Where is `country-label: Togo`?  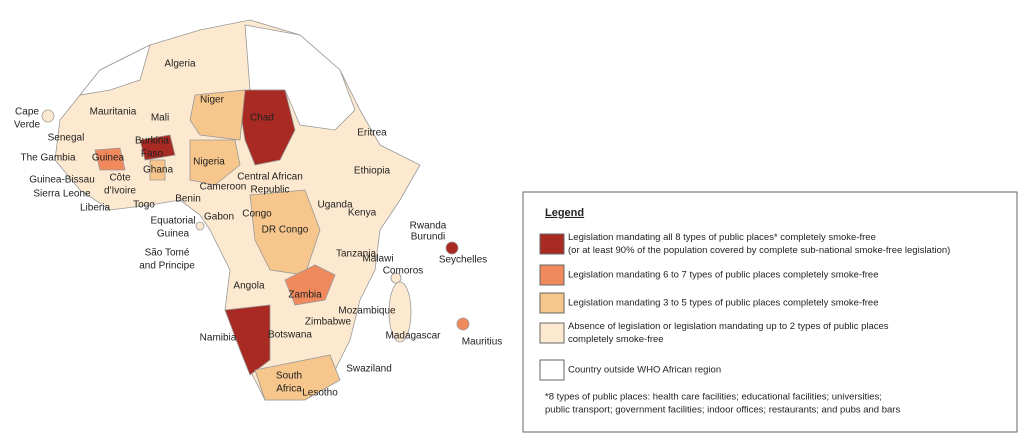 country-label: Togo is located at coordinates (144, 205).